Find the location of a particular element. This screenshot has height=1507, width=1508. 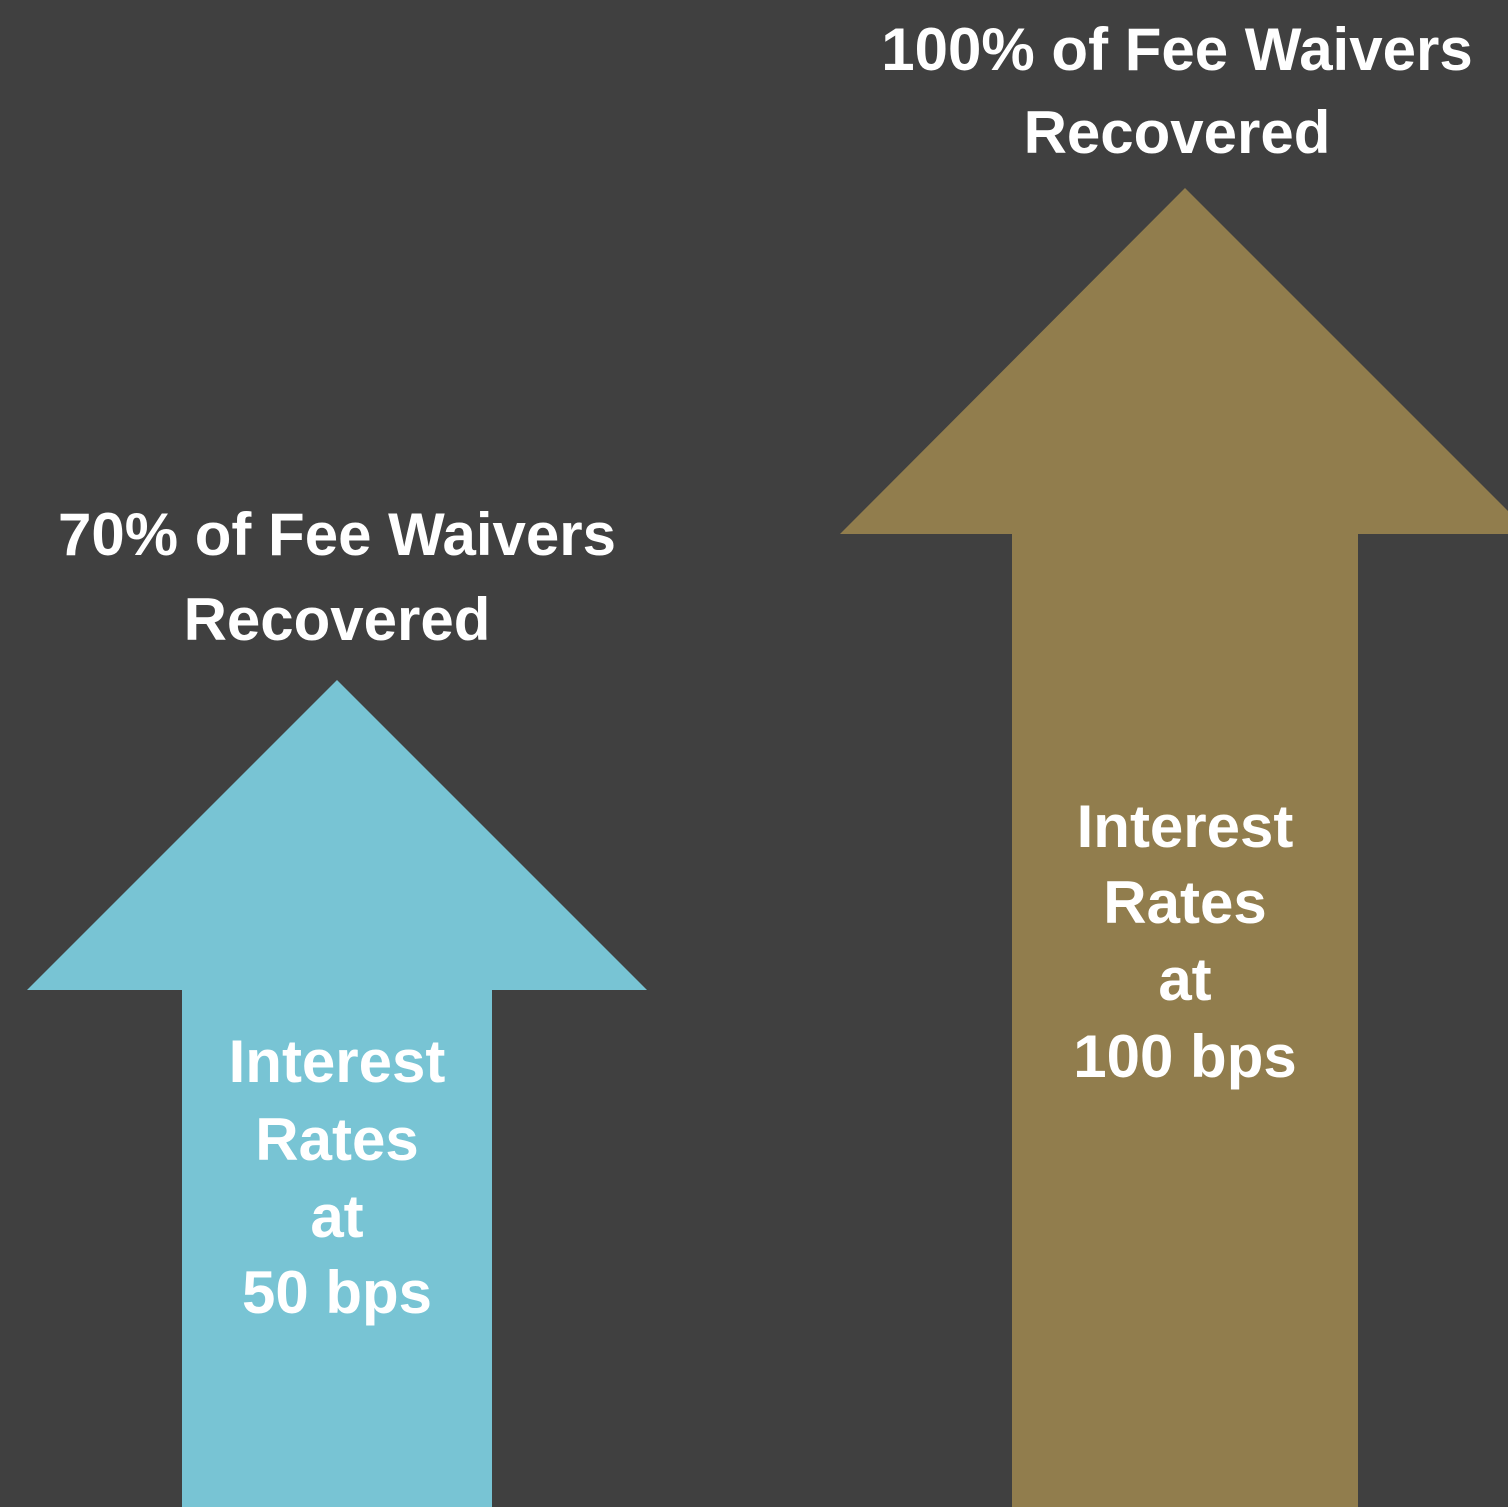

caption-line: 70% of Fee Waivers is located at coordinates (337, 534).